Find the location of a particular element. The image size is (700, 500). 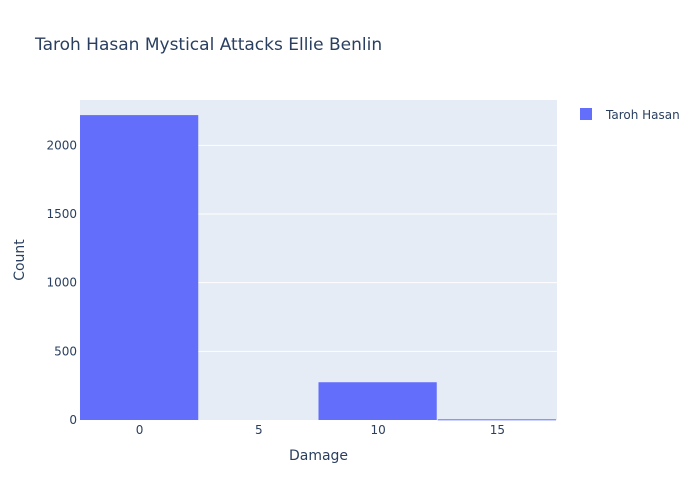

y-tick-label: 0 is located at coordinates (73, 420).